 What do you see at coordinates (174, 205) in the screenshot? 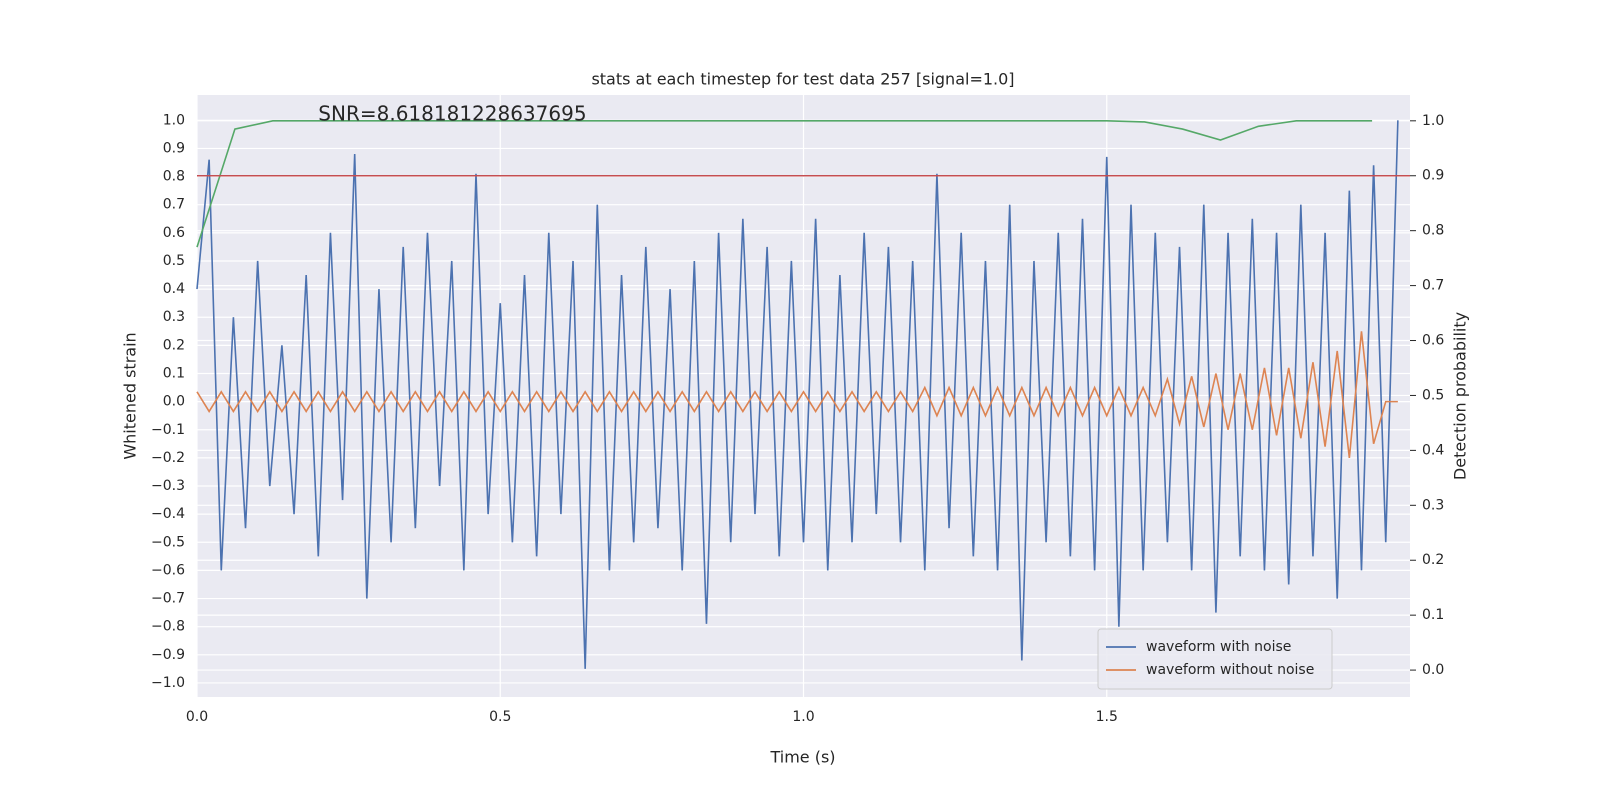
I see `y-tick-label: 0.7` at bounding box center [174, 205].